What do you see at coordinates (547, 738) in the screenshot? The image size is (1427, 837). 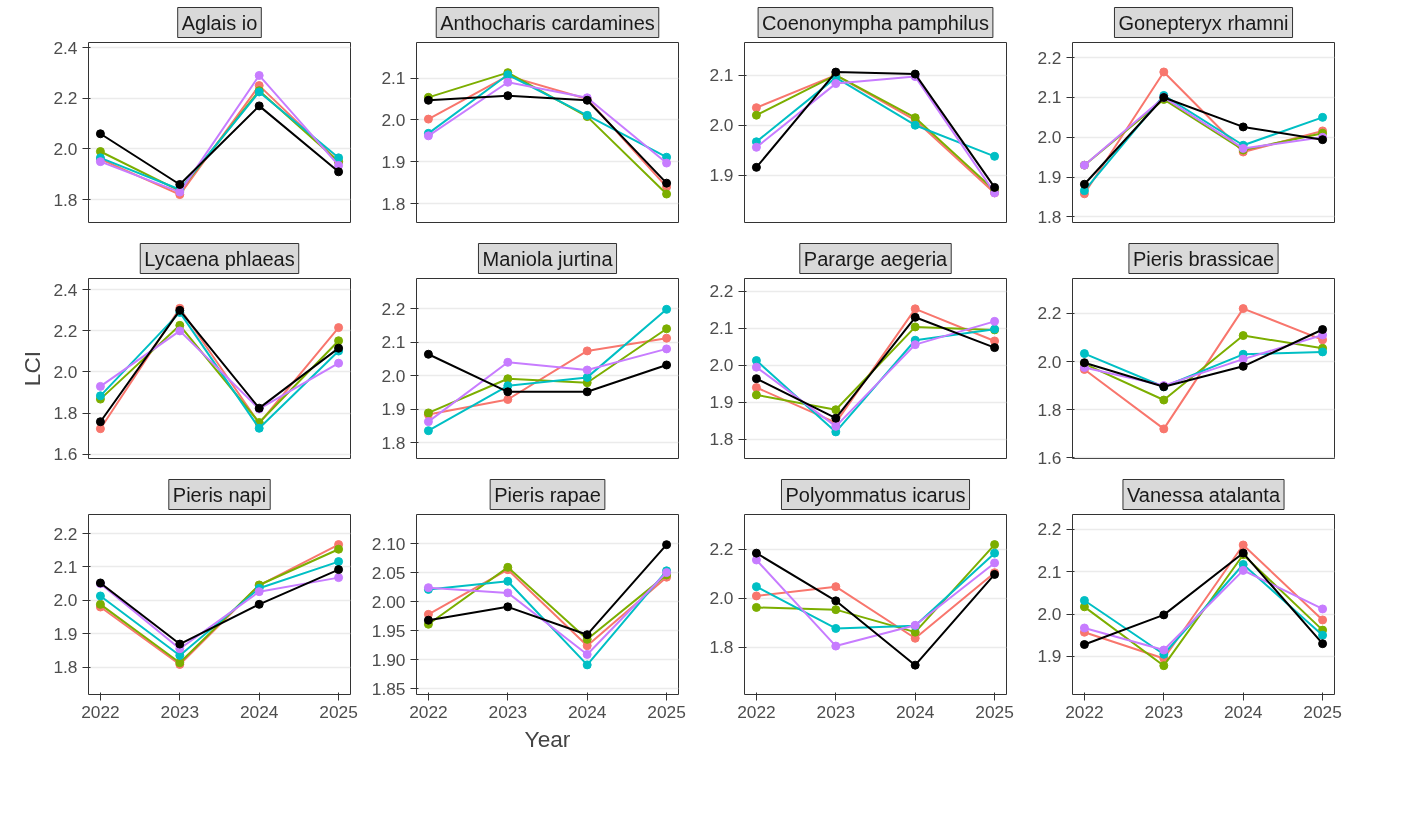 I see `x-axis-title: Year` at bounding box center [547, 738].